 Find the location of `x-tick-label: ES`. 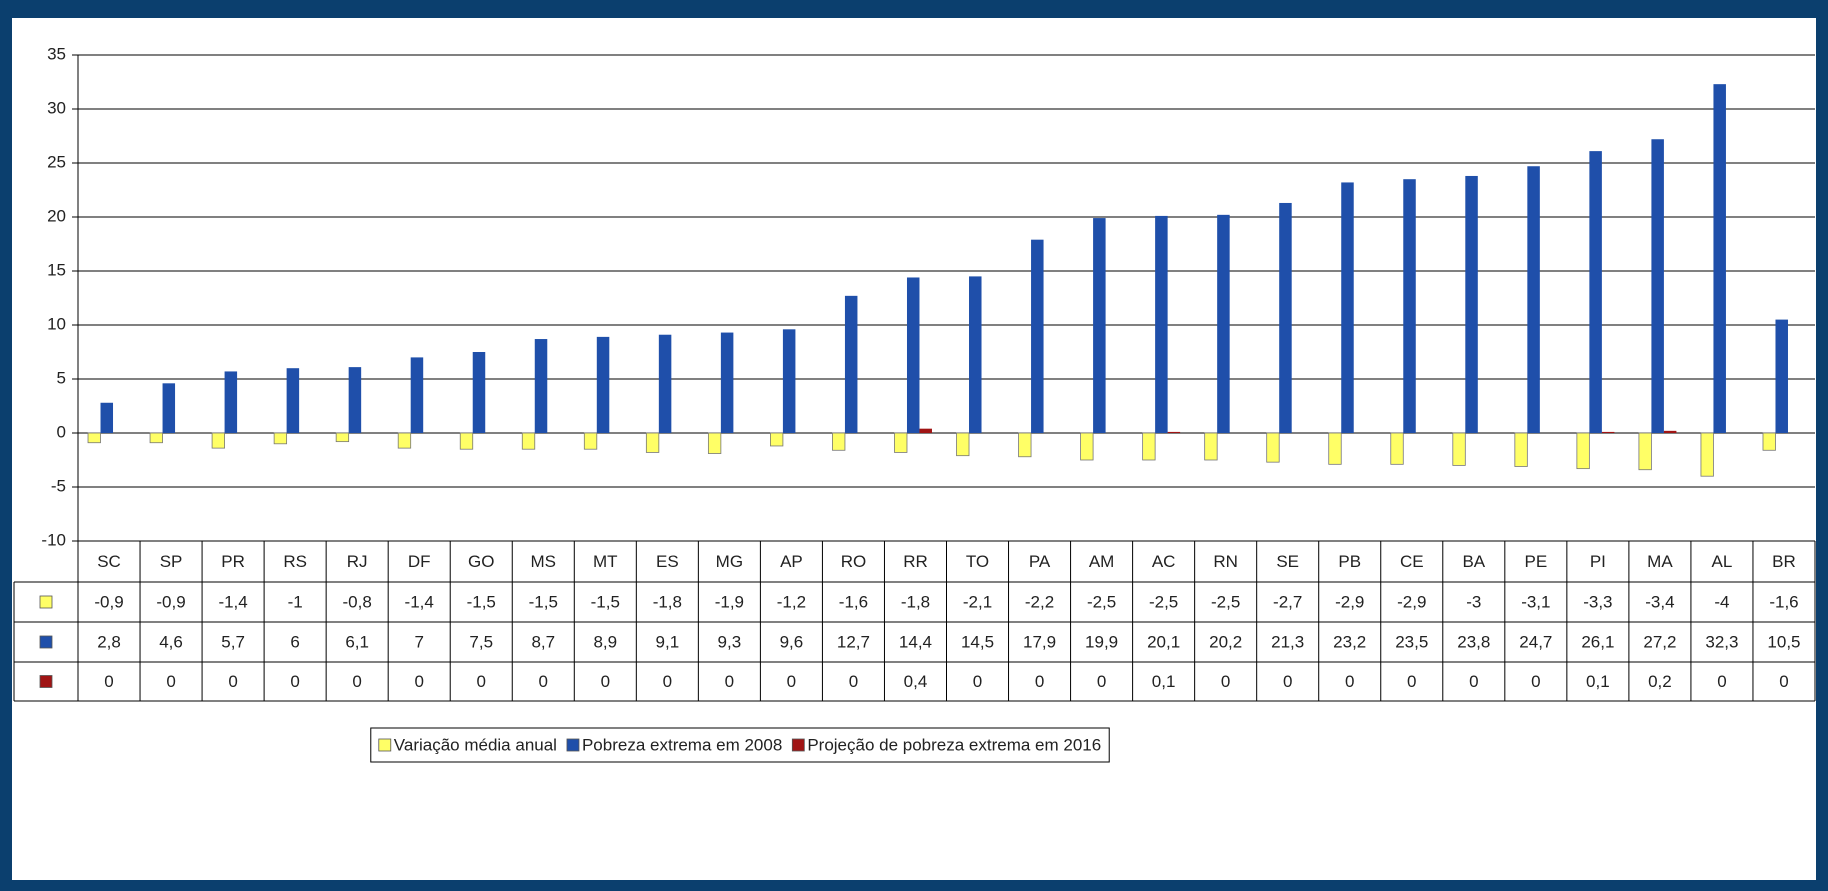

x-tick-label: ES is located at coordinates (667, 561).